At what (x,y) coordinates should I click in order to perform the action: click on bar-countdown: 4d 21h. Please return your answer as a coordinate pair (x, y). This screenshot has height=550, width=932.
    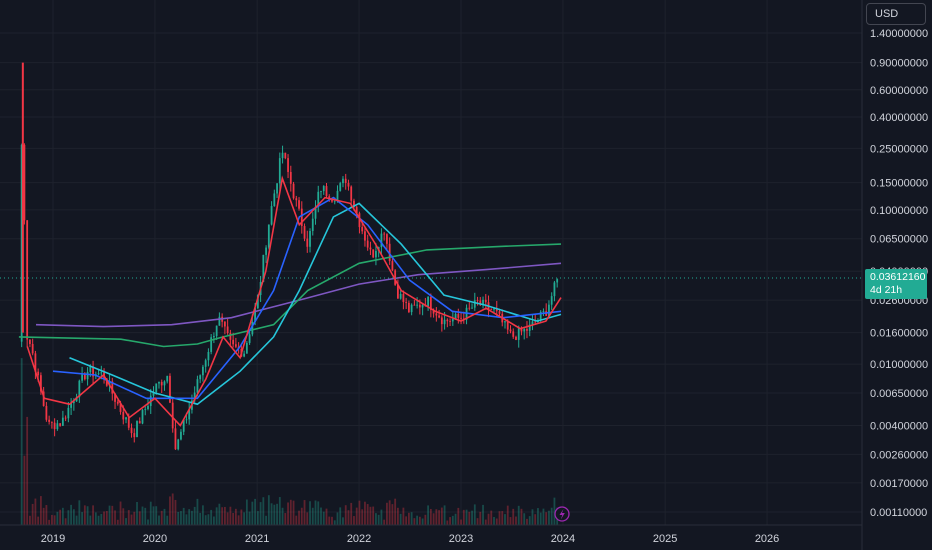
    Looking at the image, I should click on (886, 290).